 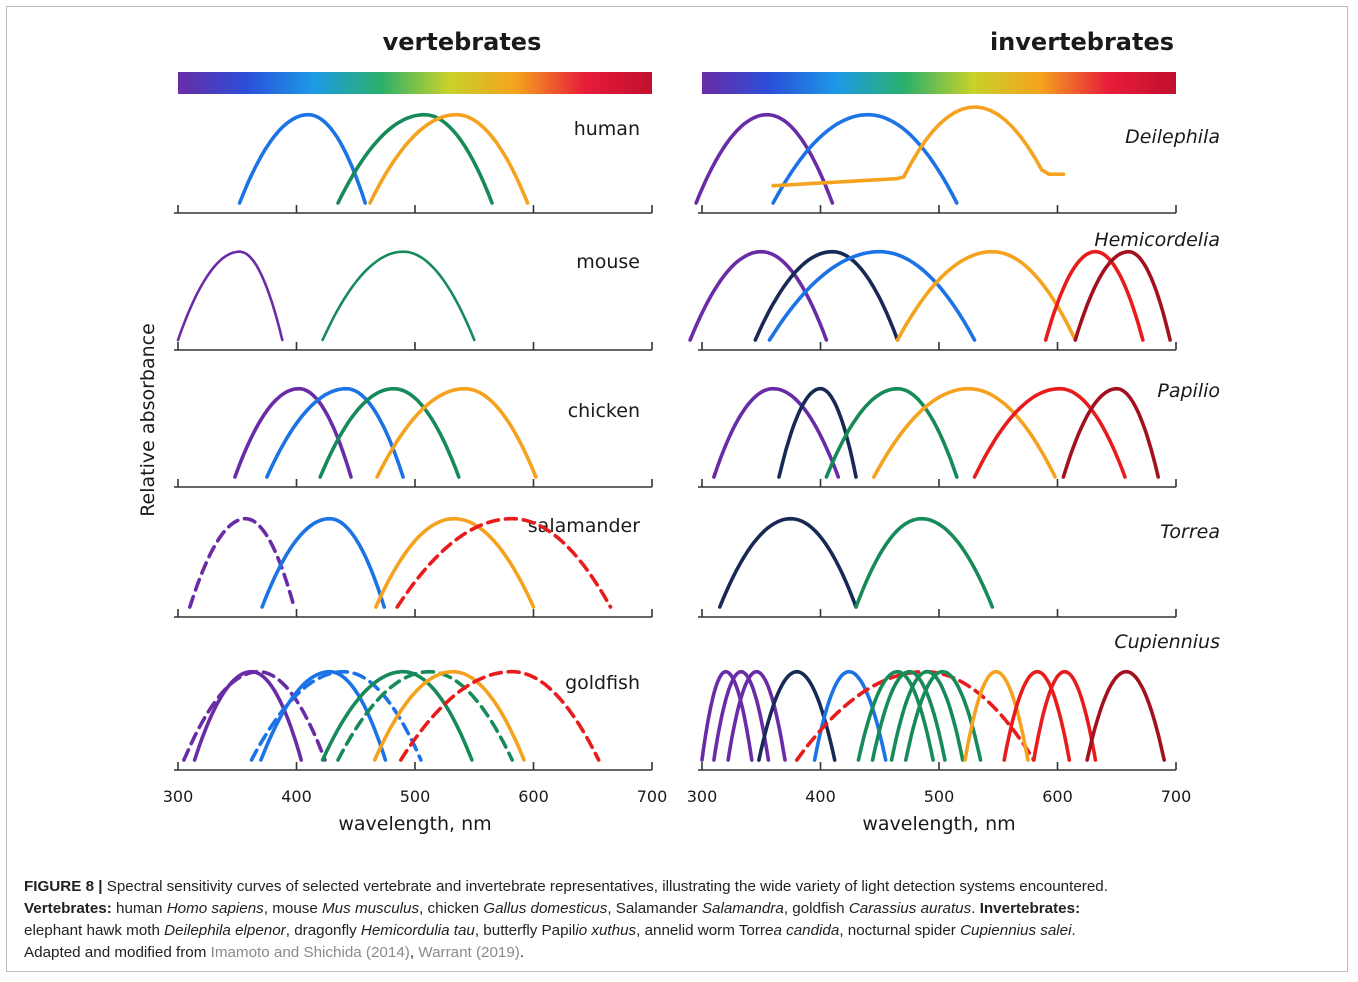 I want to click on caption-text: , dragonfly, so click(x=323, y=930).